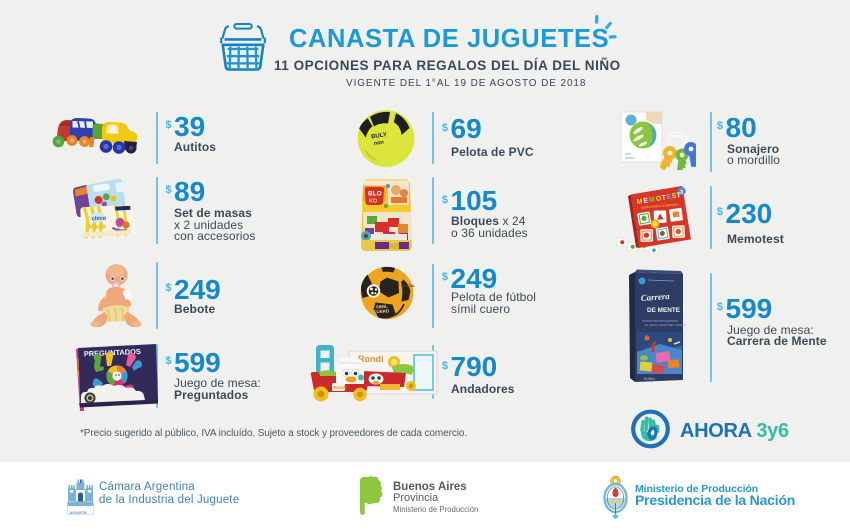 This screenshot has width=850, height=531. I want to click on svg-text: SIMIL, so click(382, 307).